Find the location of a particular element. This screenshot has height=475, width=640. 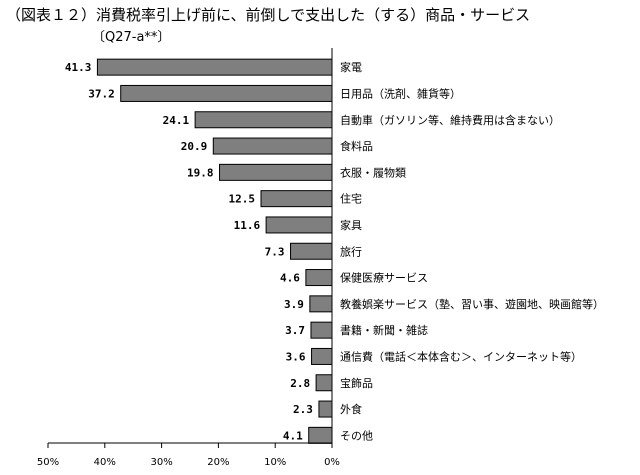

bar-value-label: 12.5 is located at coordinates (242, 199).